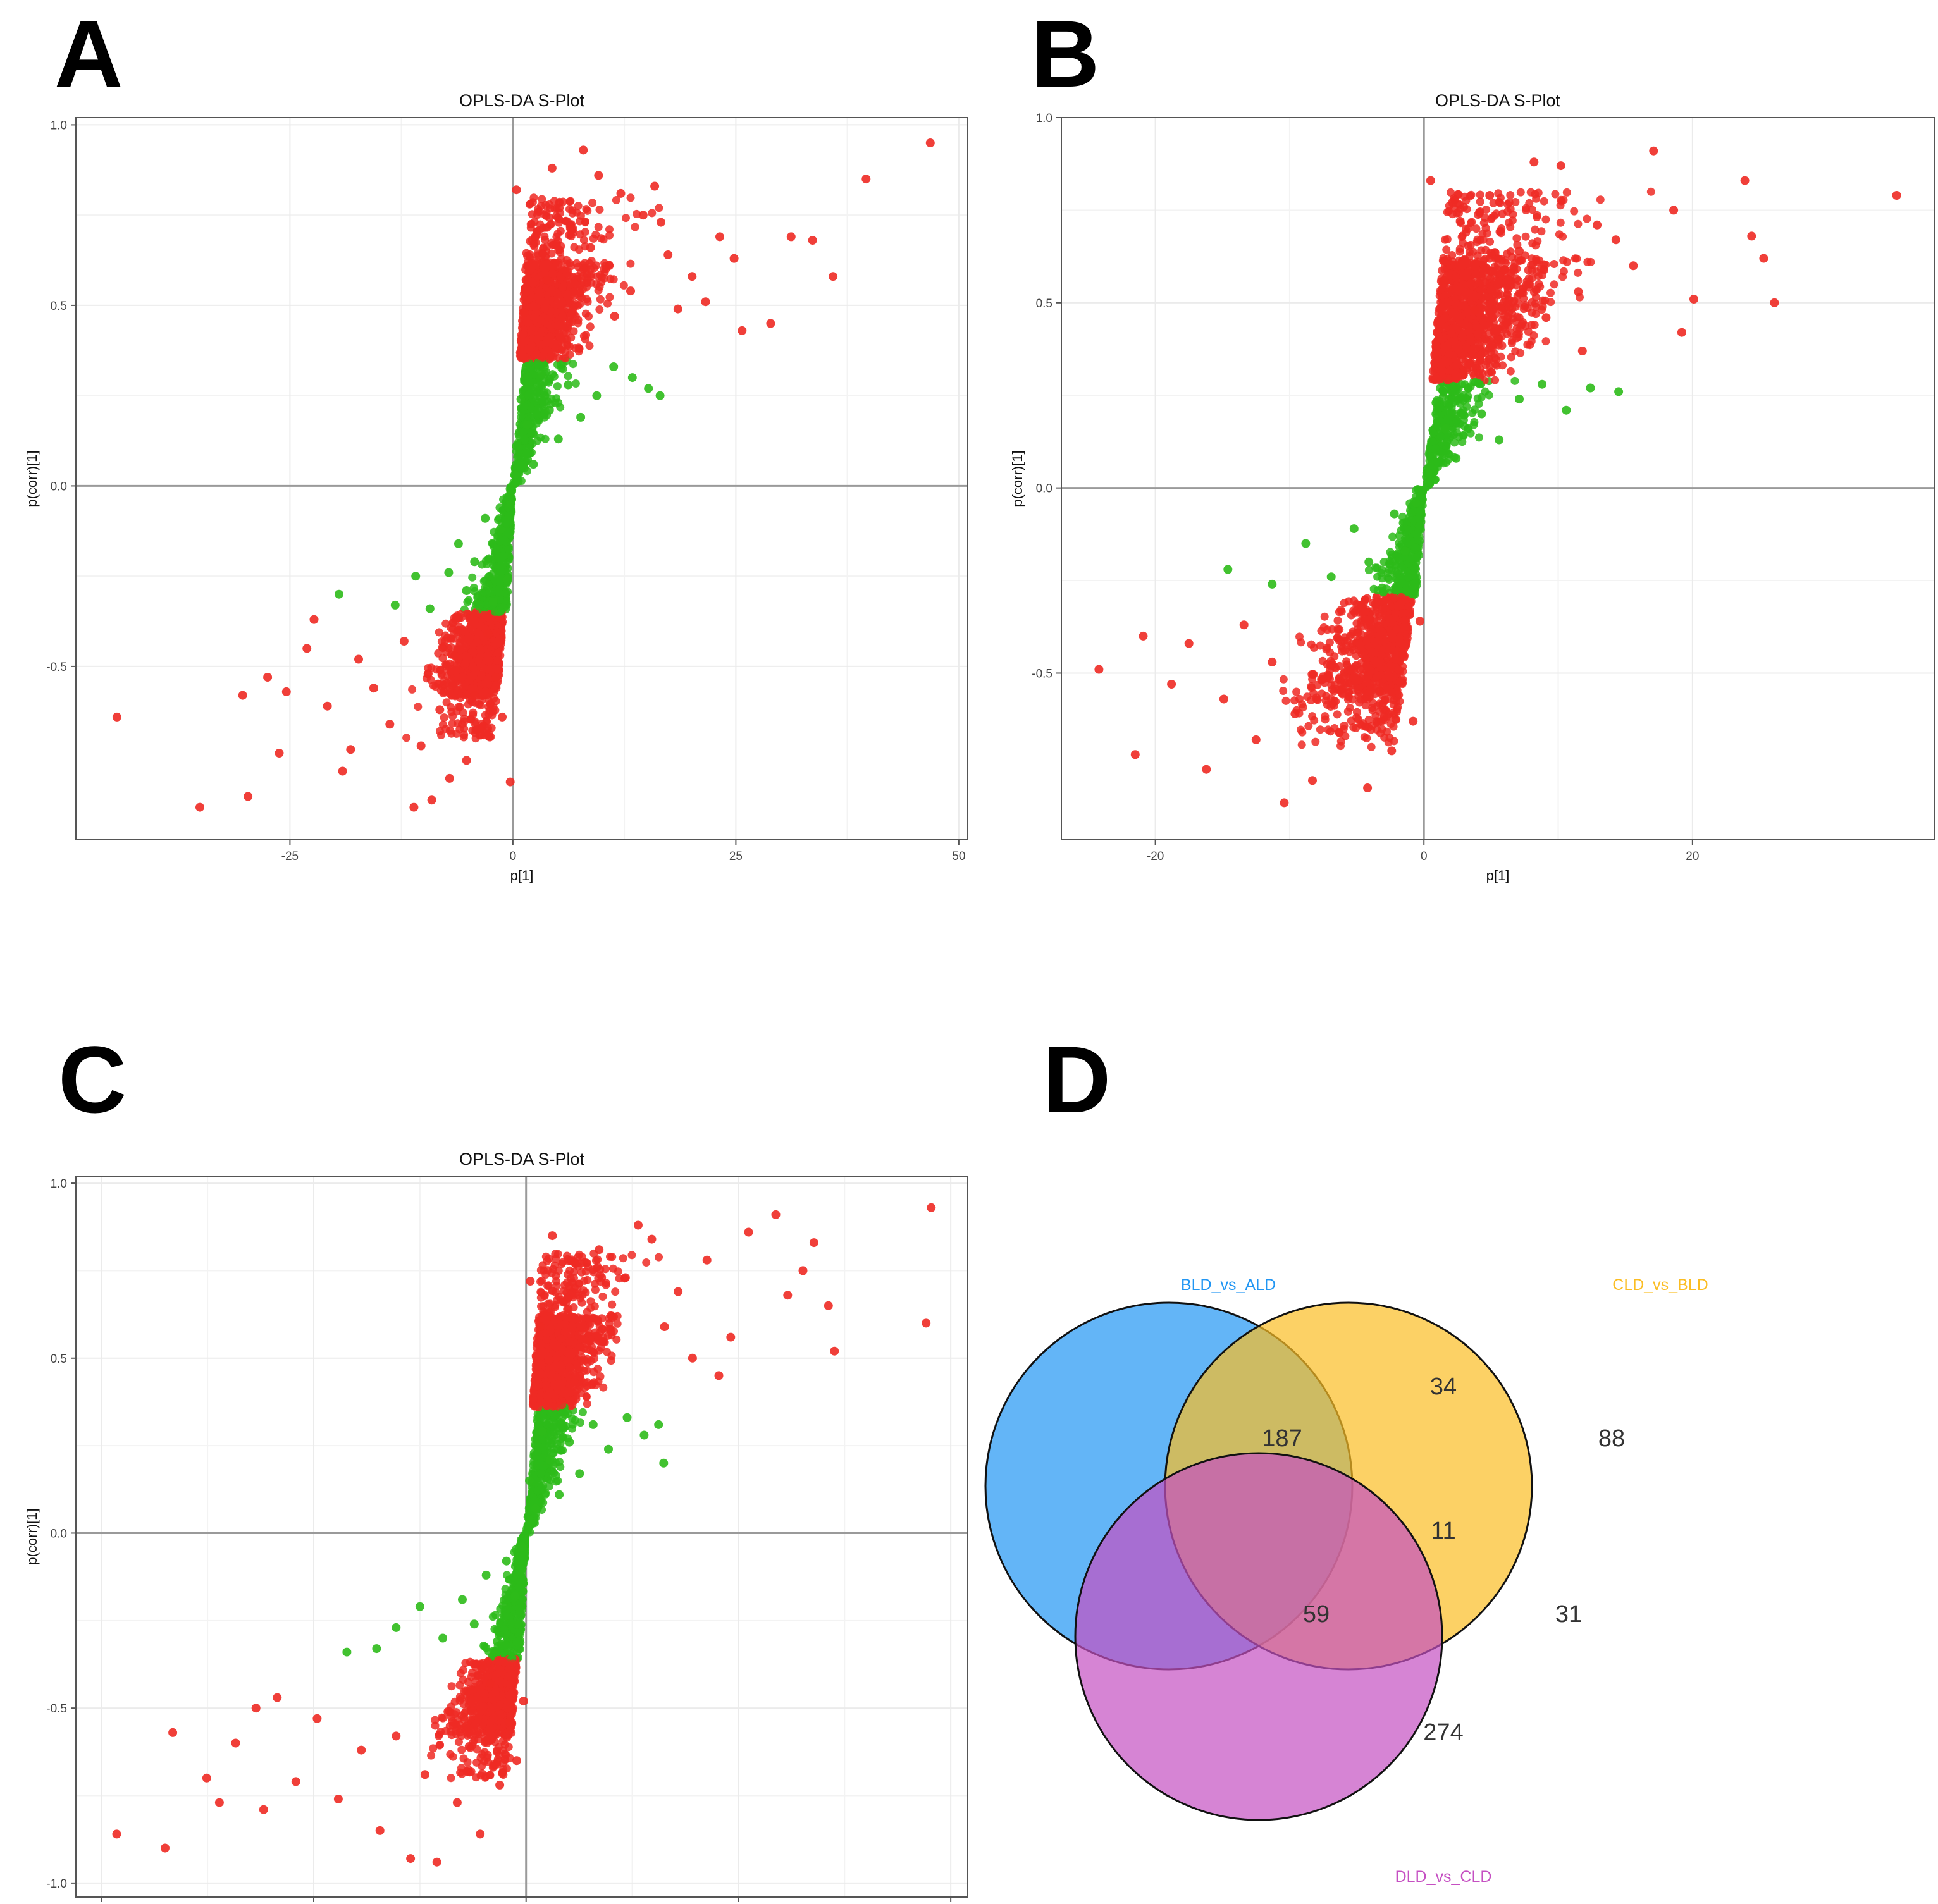  Describe the element at coordinates (88, 54) in the screenshot. I see `panel-a-letter: A` at that location.